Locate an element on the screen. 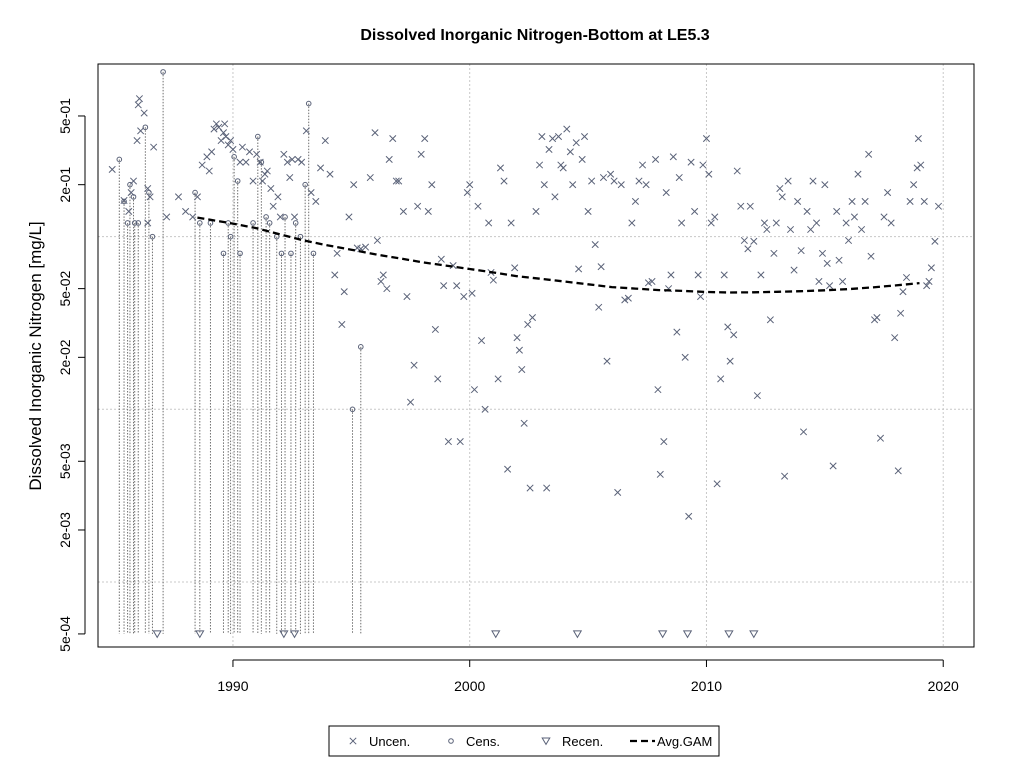 The height and width of the screenshot is (768, 1024). y-axis: 5e-04 2e-03 5e-03 2e-02 5e-02 2e-01 5e-01 is located at coordinates (71, 375).